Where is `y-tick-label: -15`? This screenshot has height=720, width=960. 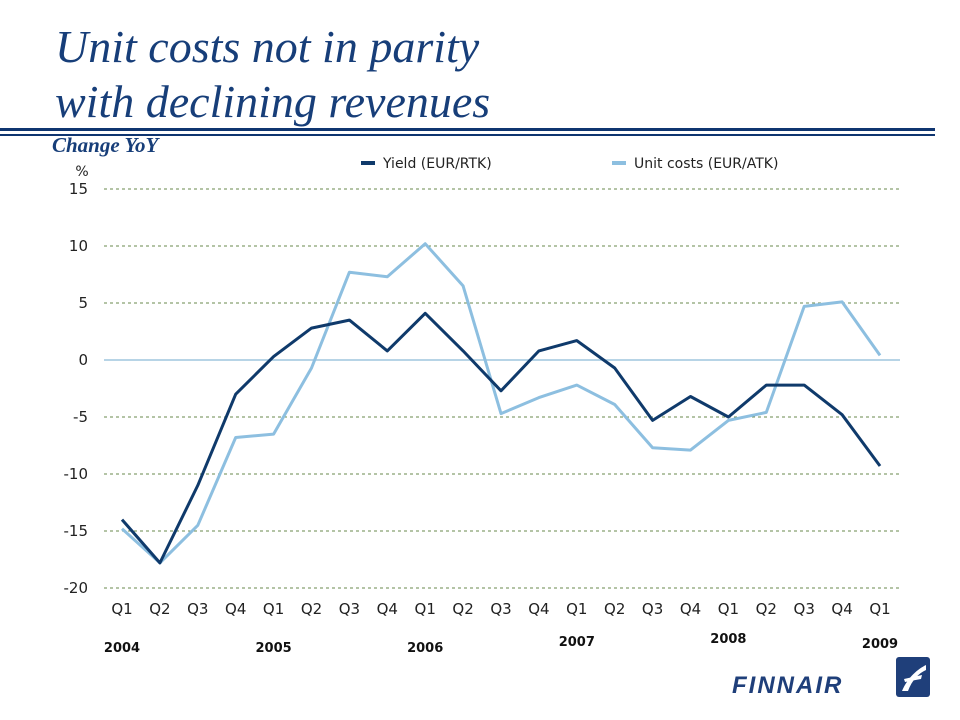 y-tick-label: -15 is located at coordinates (76, 531).